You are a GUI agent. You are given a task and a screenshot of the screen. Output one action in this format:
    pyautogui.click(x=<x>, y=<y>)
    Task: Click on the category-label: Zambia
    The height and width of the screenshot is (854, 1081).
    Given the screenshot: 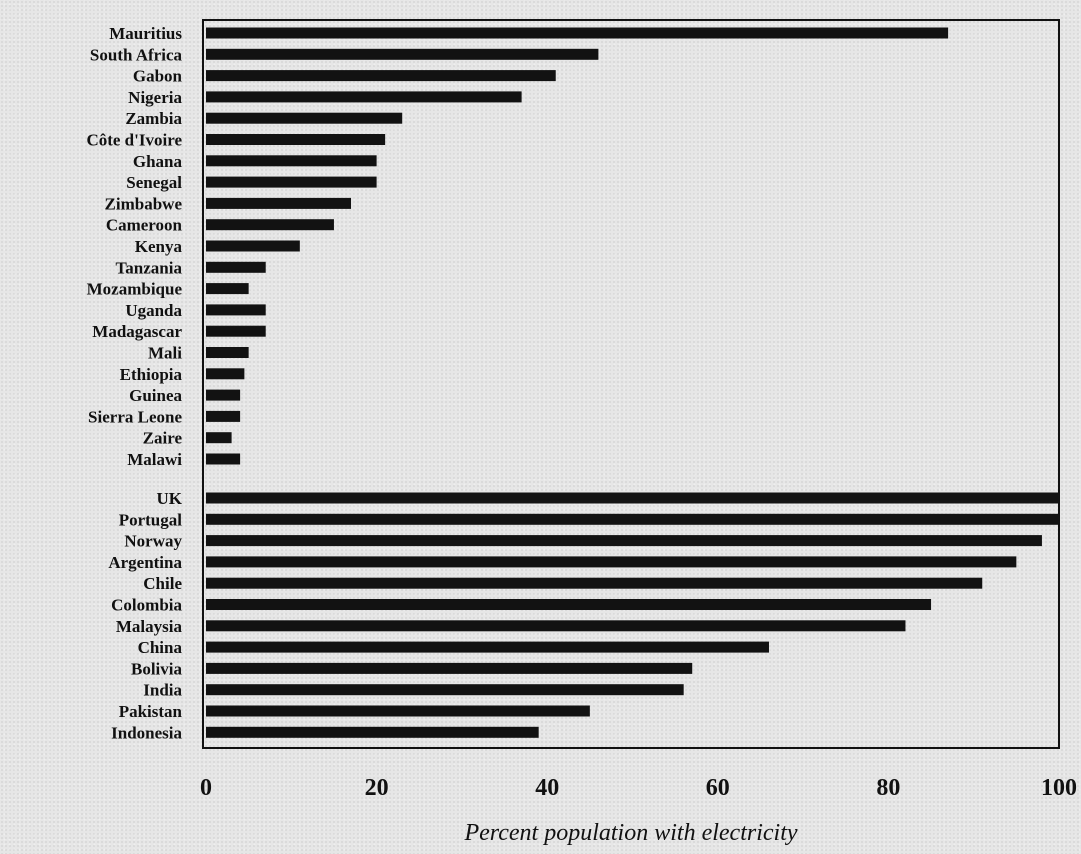 What is the action you would take?
    pyautogui.click(x=153, y=118)
    